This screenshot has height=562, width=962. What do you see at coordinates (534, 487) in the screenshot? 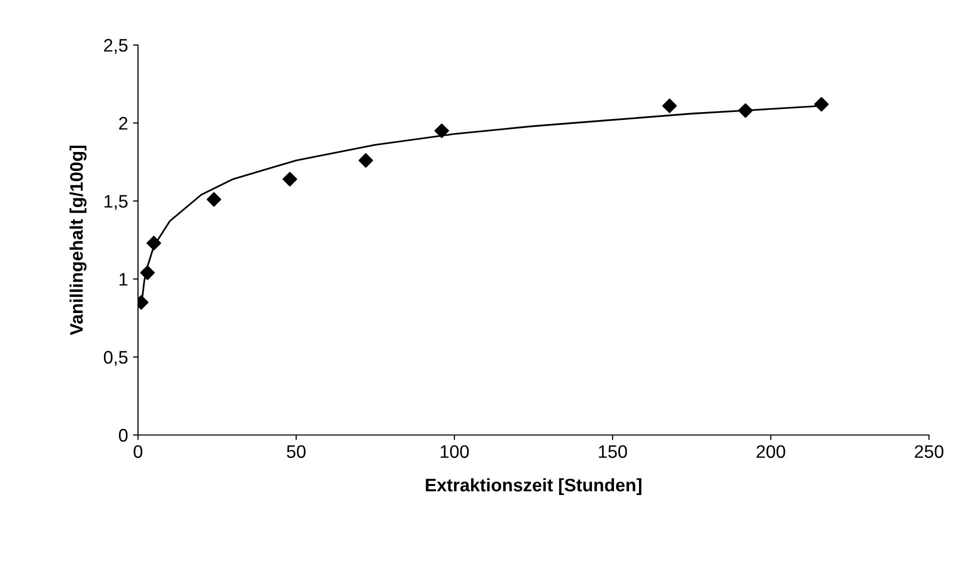
I see `x-axis-title: Extraktionszeit [Stunden]` at bounding box center [534, 487].